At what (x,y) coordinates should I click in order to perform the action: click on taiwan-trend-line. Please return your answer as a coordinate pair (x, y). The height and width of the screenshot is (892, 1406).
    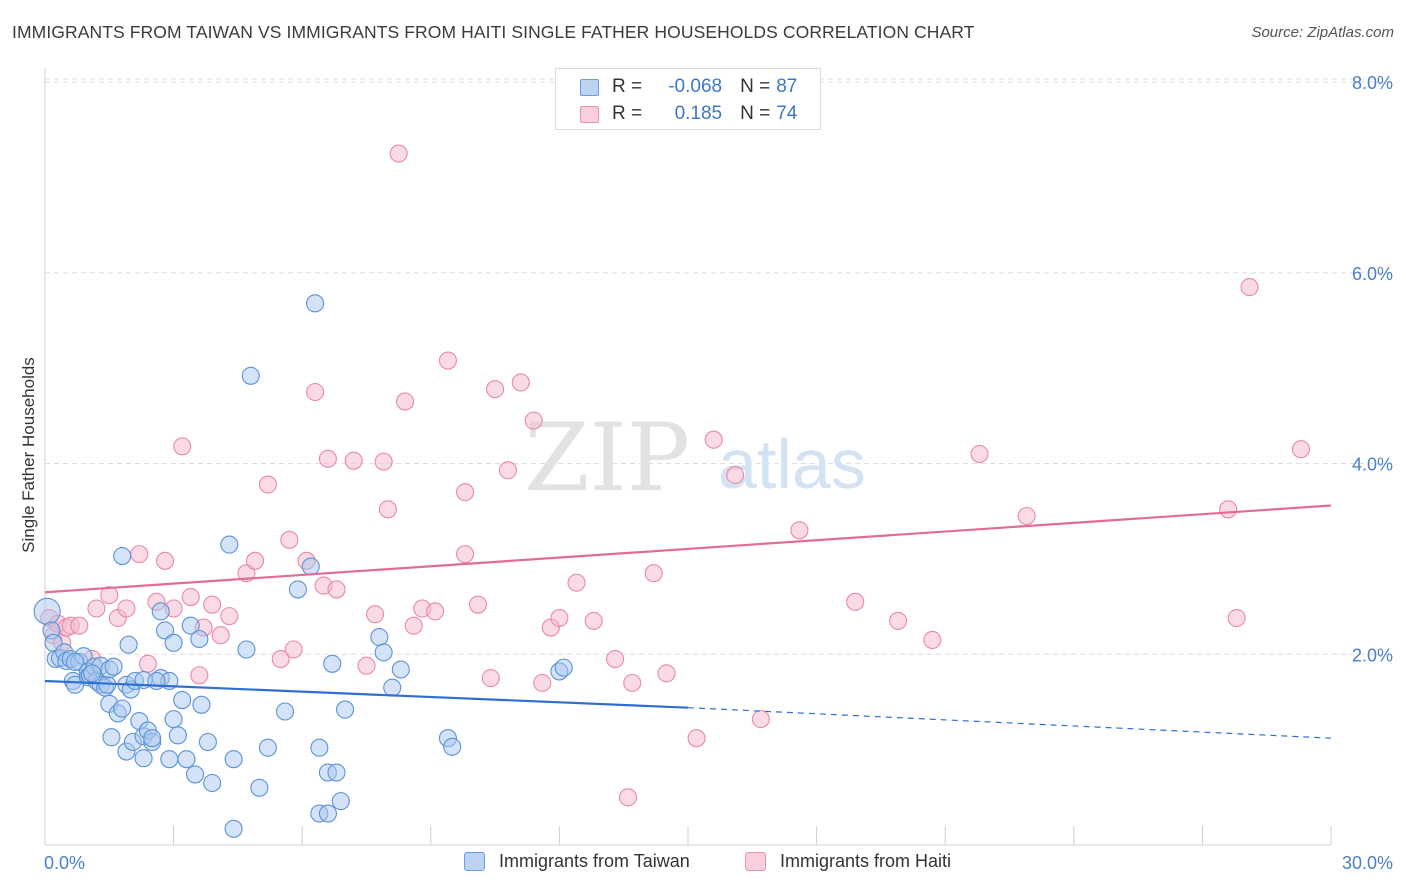
    Looking at the image, I should click on (366, 694).